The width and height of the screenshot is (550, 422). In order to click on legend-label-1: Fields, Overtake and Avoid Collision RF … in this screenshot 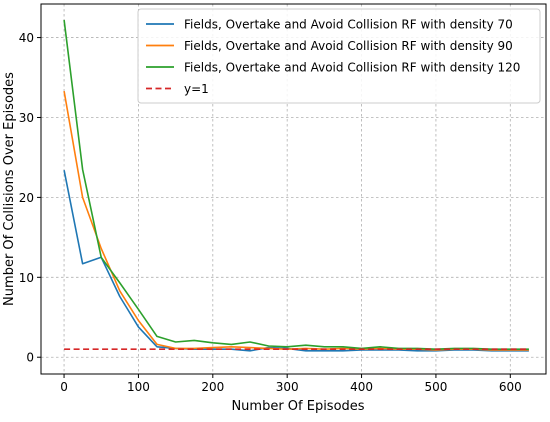, I will do `click(348, 25)`.